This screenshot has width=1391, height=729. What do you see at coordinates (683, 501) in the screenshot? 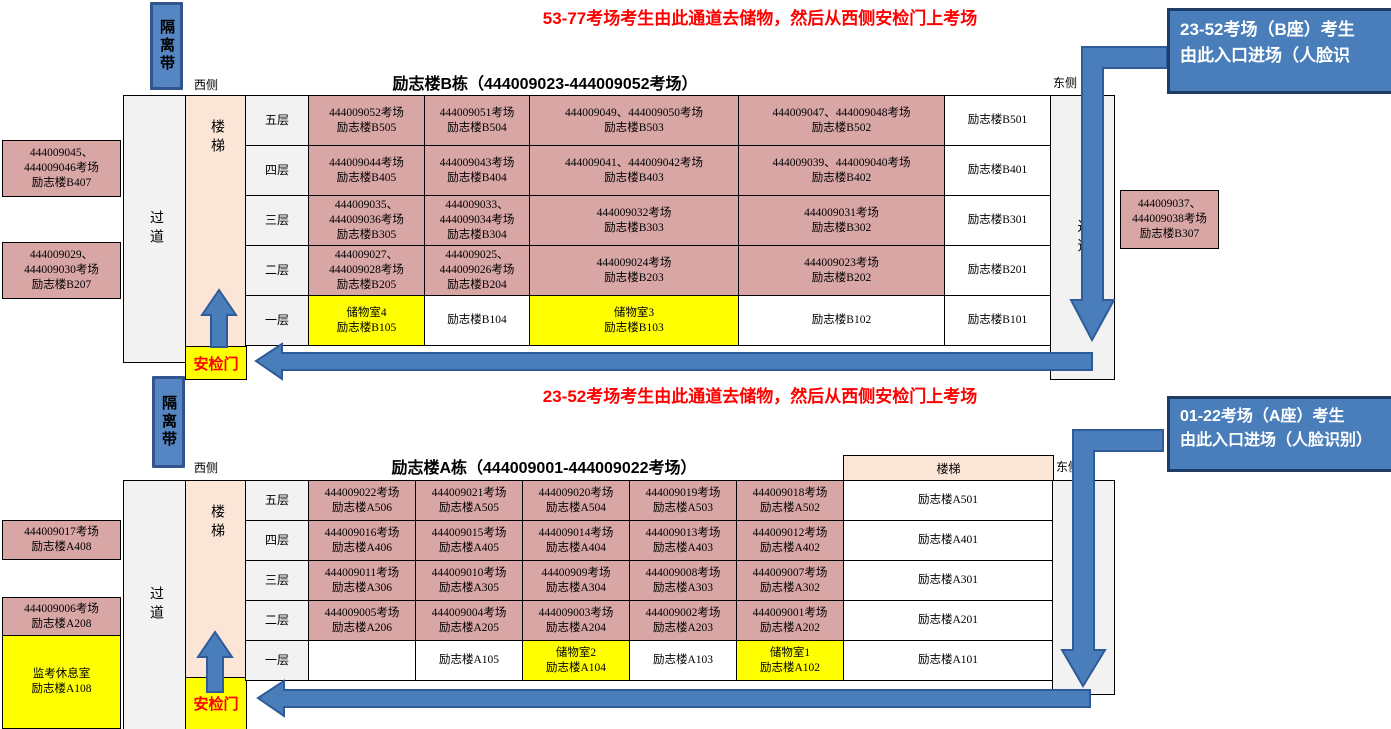
I see `room-cell: 444009019考场 励志楼A503` at bounding box center [683, 501].